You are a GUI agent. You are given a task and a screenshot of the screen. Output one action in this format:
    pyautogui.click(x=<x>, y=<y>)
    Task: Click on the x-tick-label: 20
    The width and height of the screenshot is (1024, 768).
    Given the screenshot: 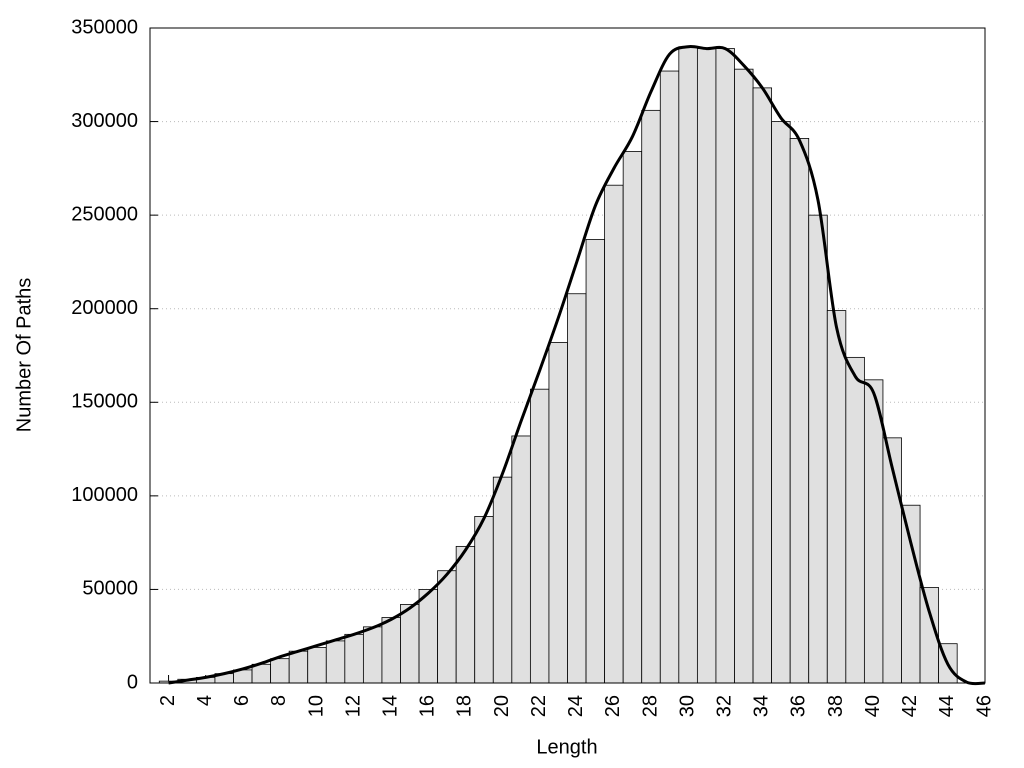 What is the action you would take?
    pyautogui.click(x=502, y=706)
    